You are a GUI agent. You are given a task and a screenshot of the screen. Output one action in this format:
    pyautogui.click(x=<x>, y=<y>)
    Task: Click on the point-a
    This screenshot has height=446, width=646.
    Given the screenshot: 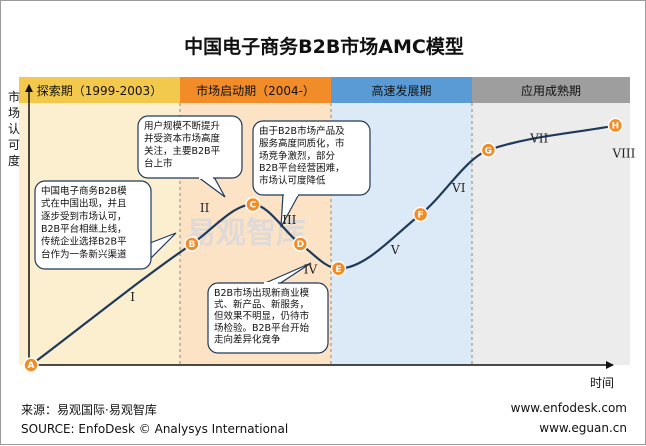 What is the action you would take?
    pyautogui.click(x=31, y=365)
    